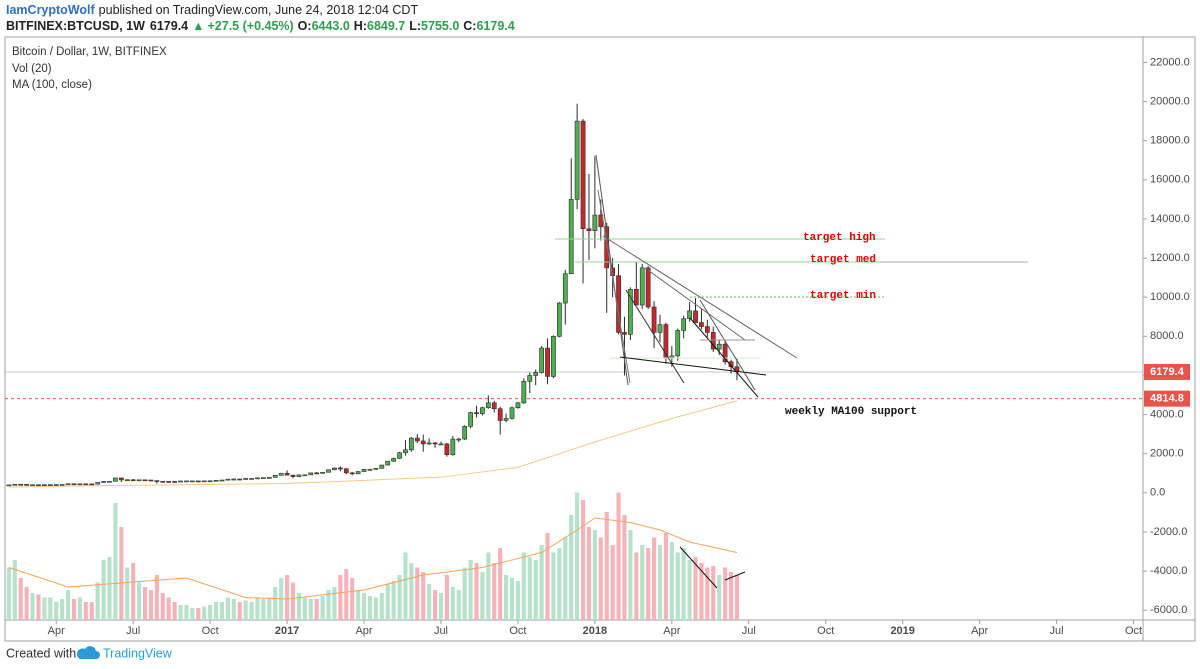 The image size is (1200, 669). What do you see at coordinates (1167, 336) in the screenshot?
I see `y-tick-label: 8000.0` at bounding box center [1167, 336].